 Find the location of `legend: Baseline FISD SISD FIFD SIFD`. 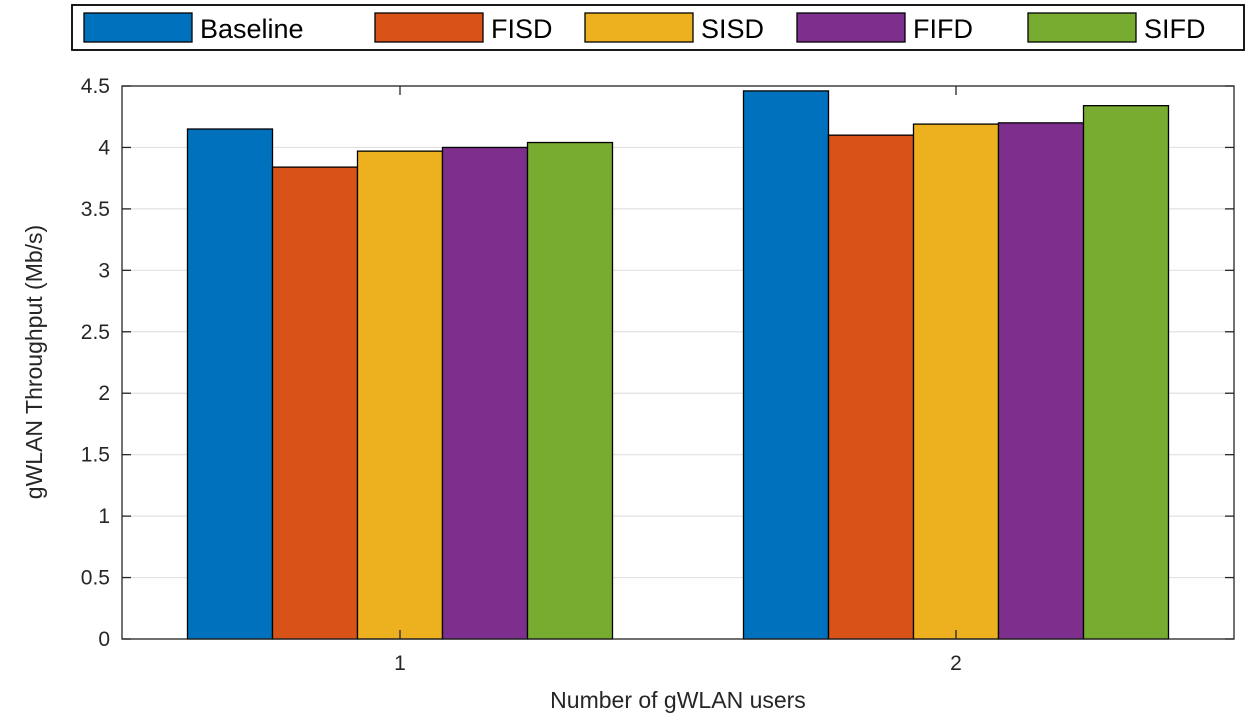

legend: Baseline FISD SISD FIFD SIFD is located at coordinates (658, 27).